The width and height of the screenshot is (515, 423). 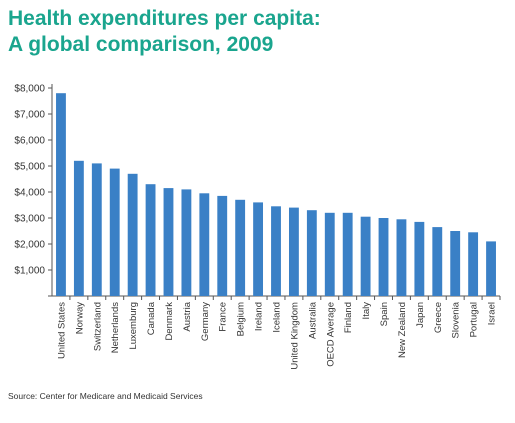 What do you see at coordinates (29, 167) in the screenshot?
I see `y-tick-label: $5,000` at bounding box center [29, 167].